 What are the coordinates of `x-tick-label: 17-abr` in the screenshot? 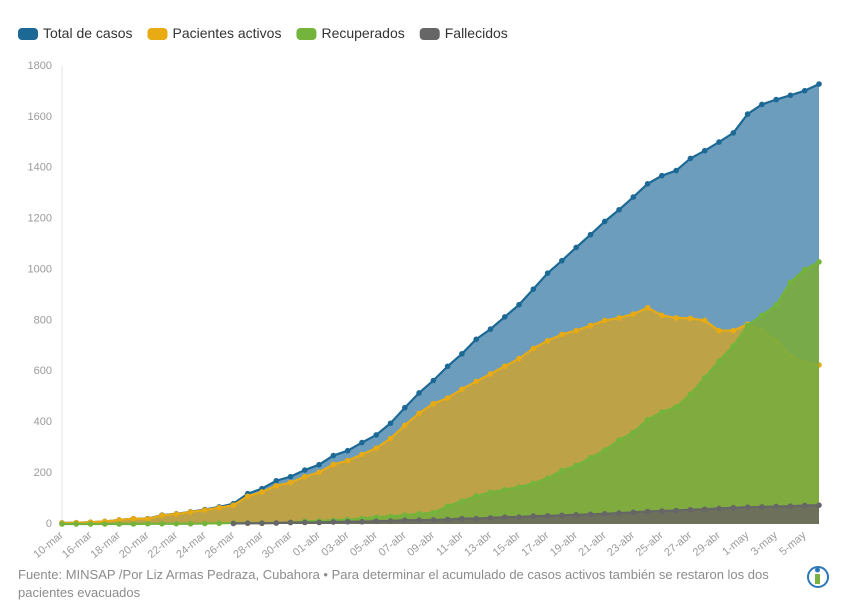 It's located at (535, 544).